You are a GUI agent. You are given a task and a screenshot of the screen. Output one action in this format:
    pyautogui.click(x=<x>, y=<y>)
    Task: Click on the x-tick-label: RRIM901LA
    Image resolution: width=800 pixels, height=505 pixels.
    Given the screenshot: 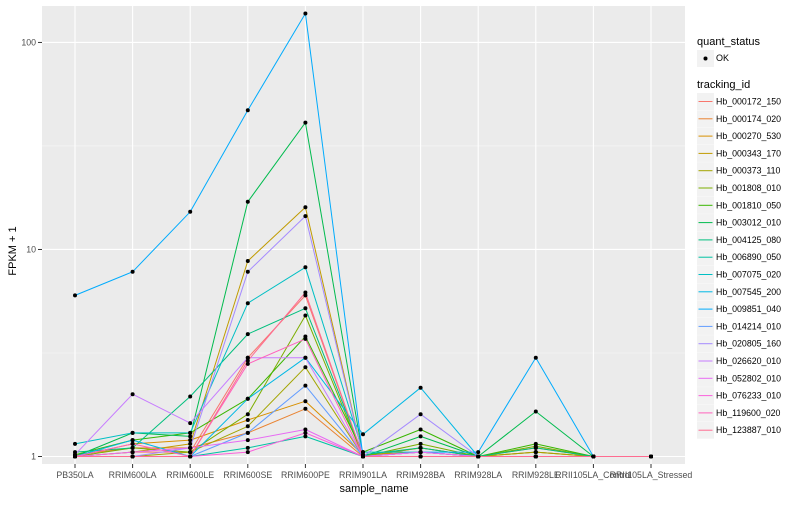 What is the action you would take?
    pyautogui.click(x=363, y=475)
    